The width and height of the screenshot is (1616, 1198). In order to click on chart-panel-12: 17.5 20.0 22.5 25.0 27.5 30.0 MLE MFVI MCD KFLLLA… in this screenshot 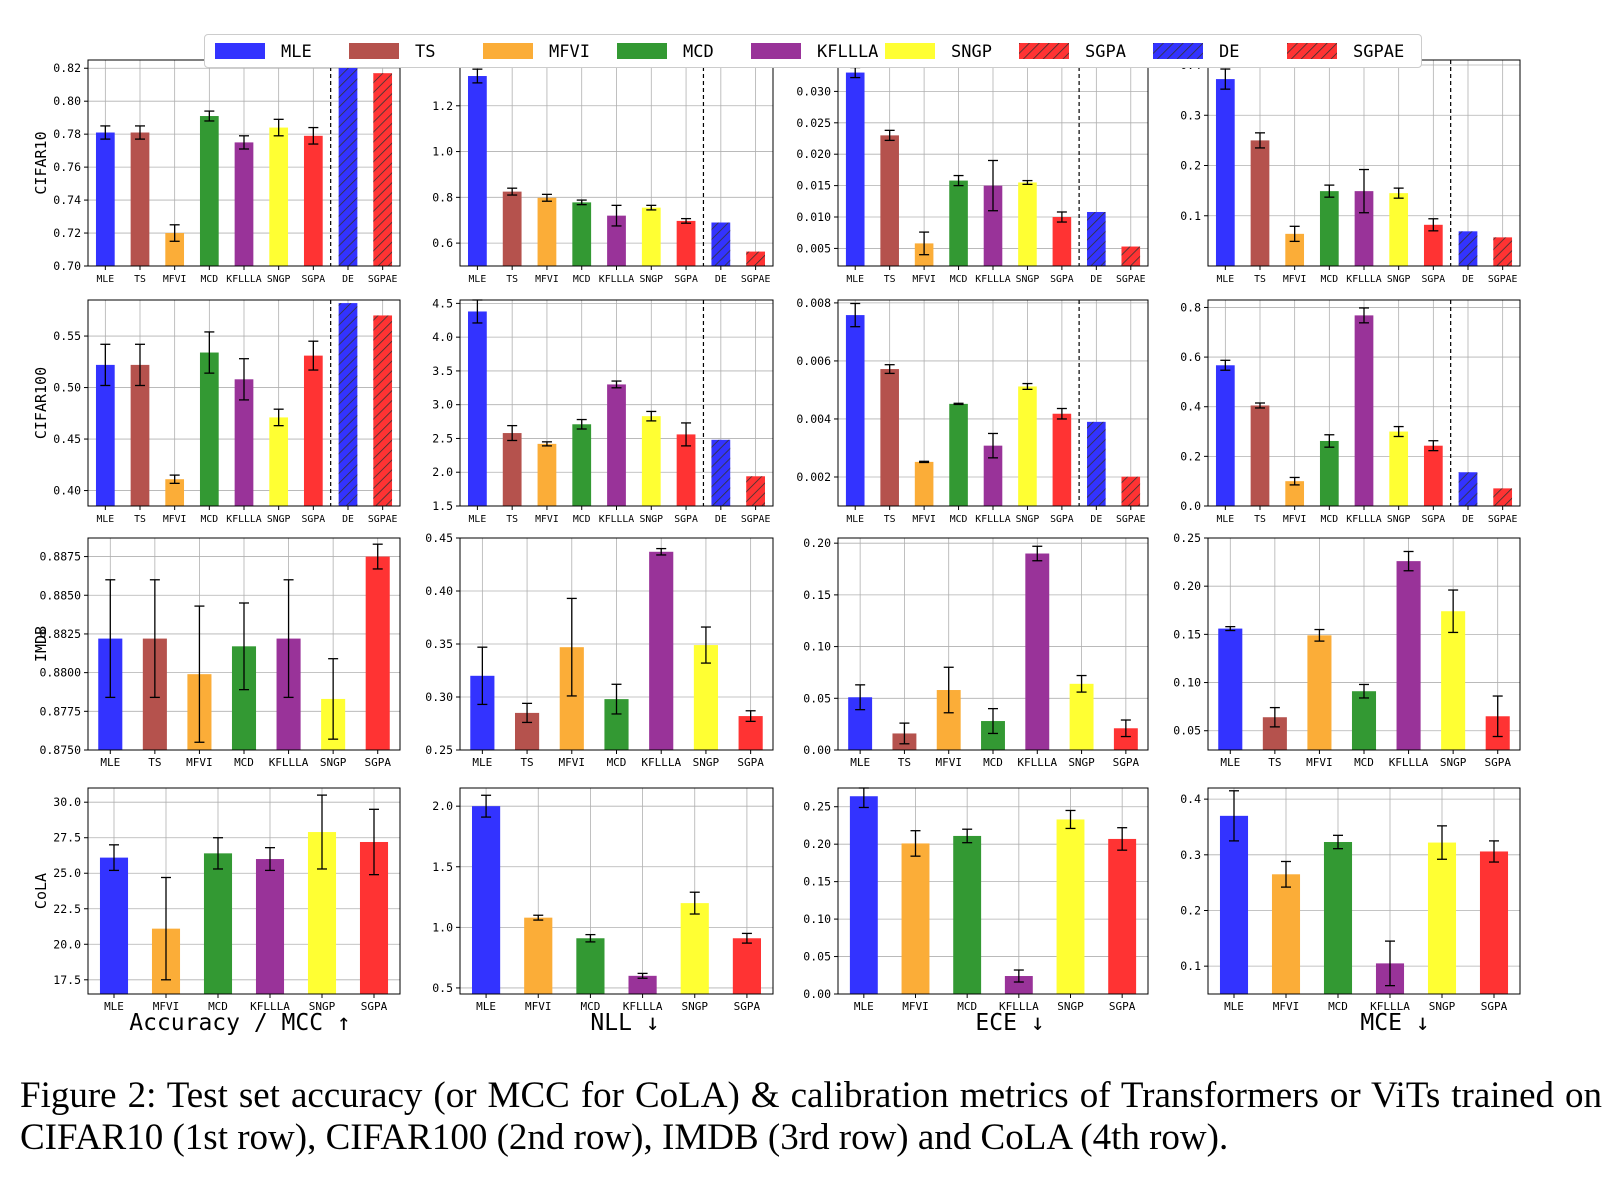, I will do `click(216, 900)`.